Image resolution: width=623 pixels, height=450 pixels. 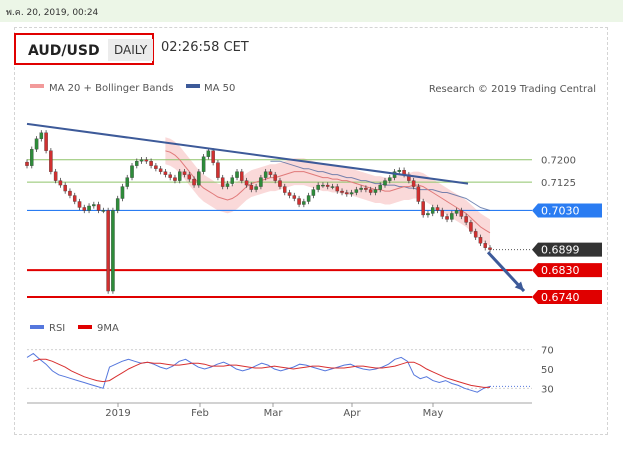 What do you see at coordinates (328, 192) in the screenshot?
I see `ma20-line` at bounding box center [328, 192].